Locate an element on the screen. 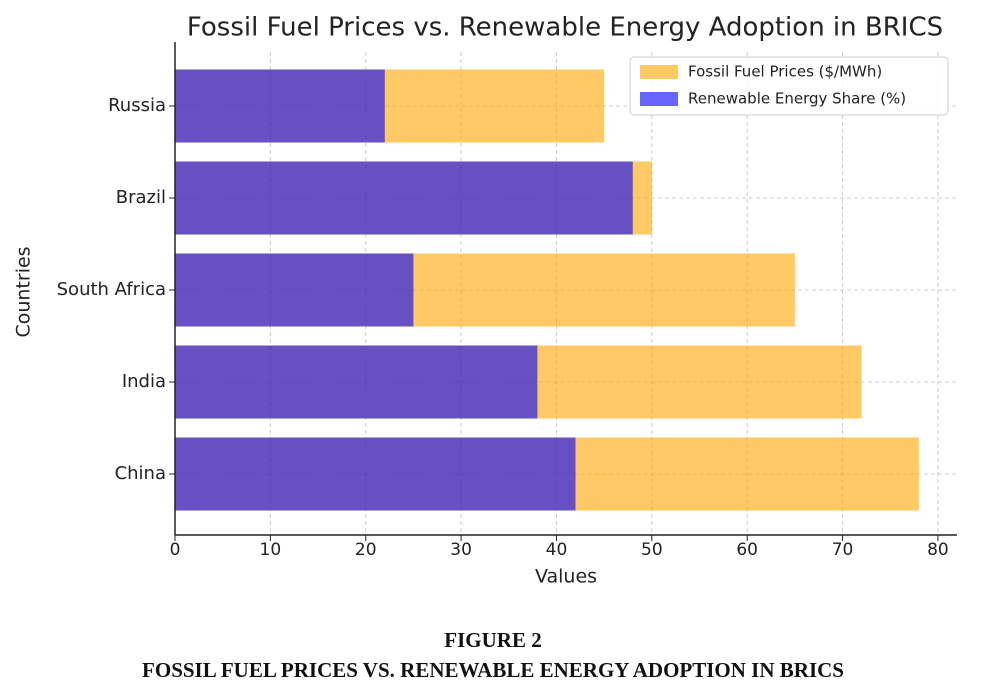 Image resolution: width=997 pixels, height=690 pixels. x-tick-label: 80 is located at coordinates (938, 550).